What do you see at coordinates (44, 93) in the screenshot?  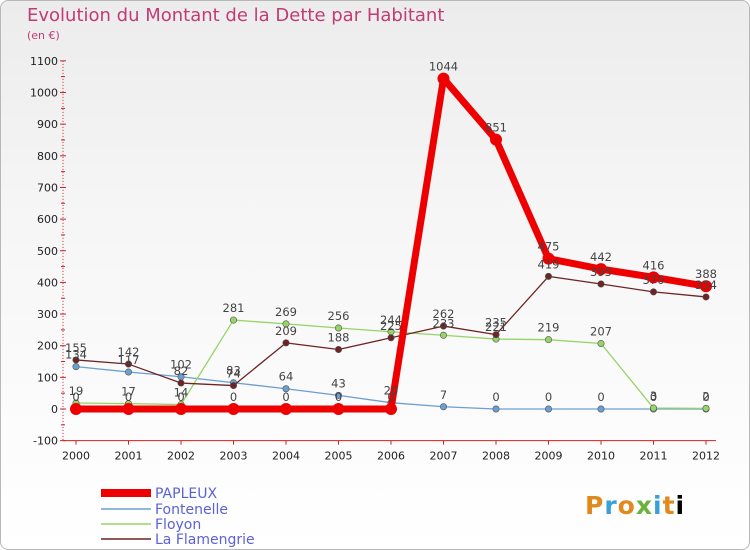 I see `y-tick-label: 1000` at bounding box center [44, 93].